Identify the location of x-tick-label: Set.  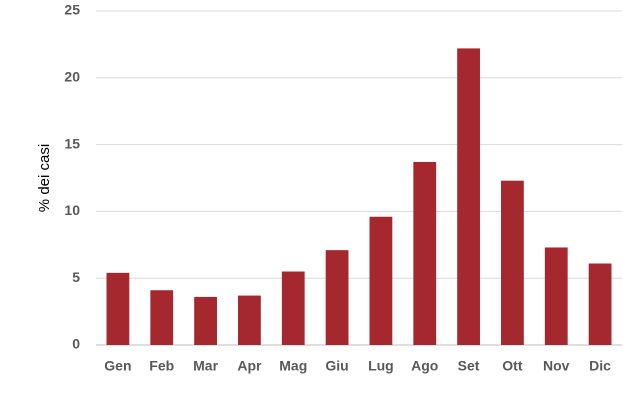
(469, 366).